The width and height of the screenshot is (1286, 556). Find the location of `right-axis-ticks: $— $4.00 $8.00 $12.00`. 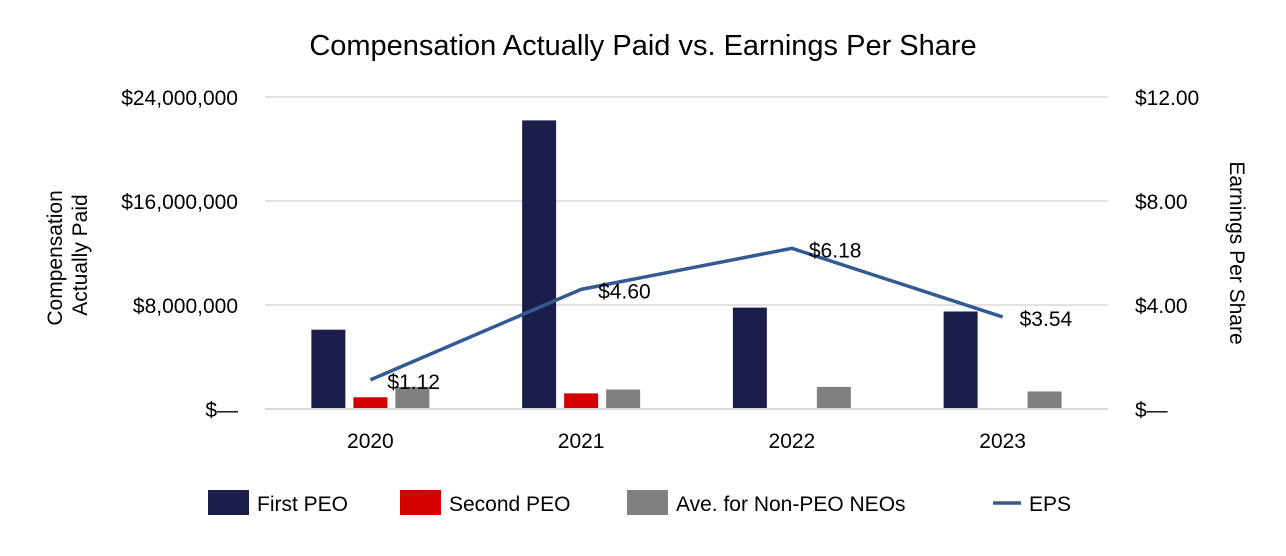

right-axis-ticks: $— $4.00 $8.00 $12.00 is located at coordinates (1167, 254).